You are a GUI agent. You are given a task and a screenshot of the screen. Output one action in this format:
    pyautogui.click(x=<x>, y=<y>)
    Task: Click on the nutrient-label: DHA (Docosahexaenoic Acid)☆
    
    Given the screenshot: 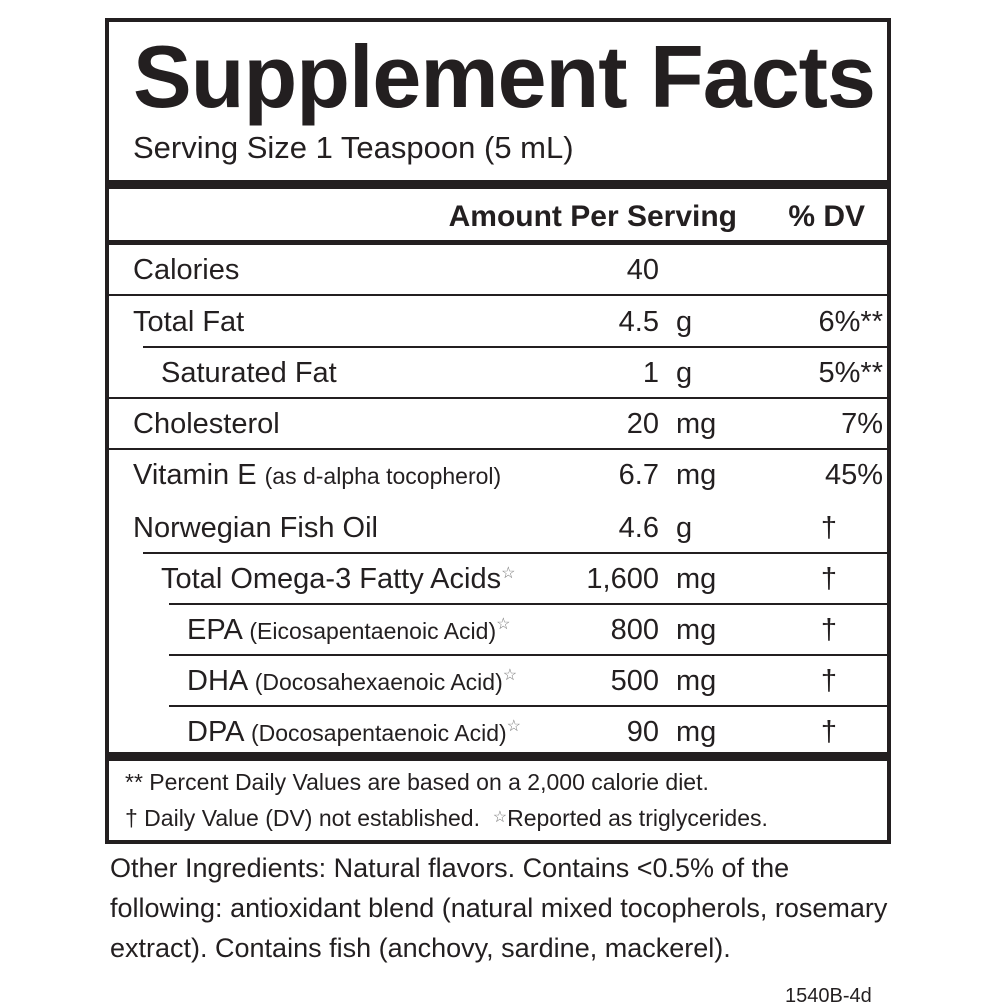 What is the action you would take?
    pyautogui.click(x=352, y=681)
    